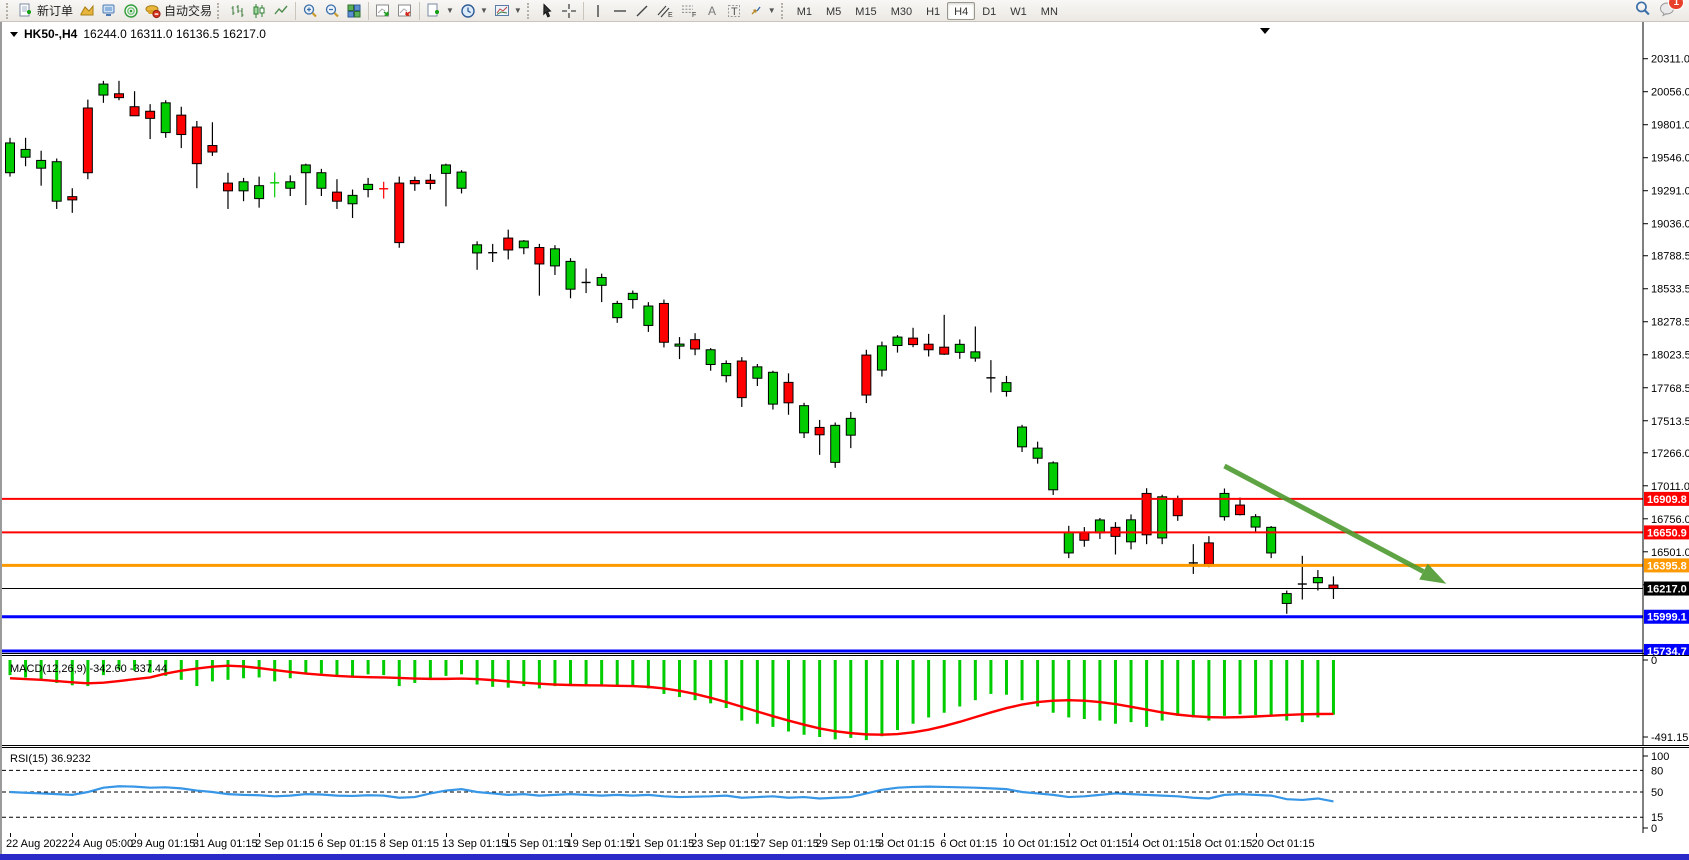 This screenshot has width=1689, height=860. I want to click on new-order-button: 新订单, so click(45, 11).